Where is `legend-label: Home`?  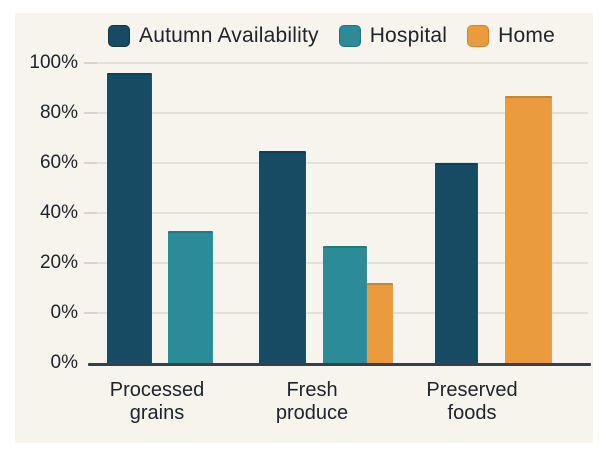
legend-label: Home is located at coordinates (526, 35).